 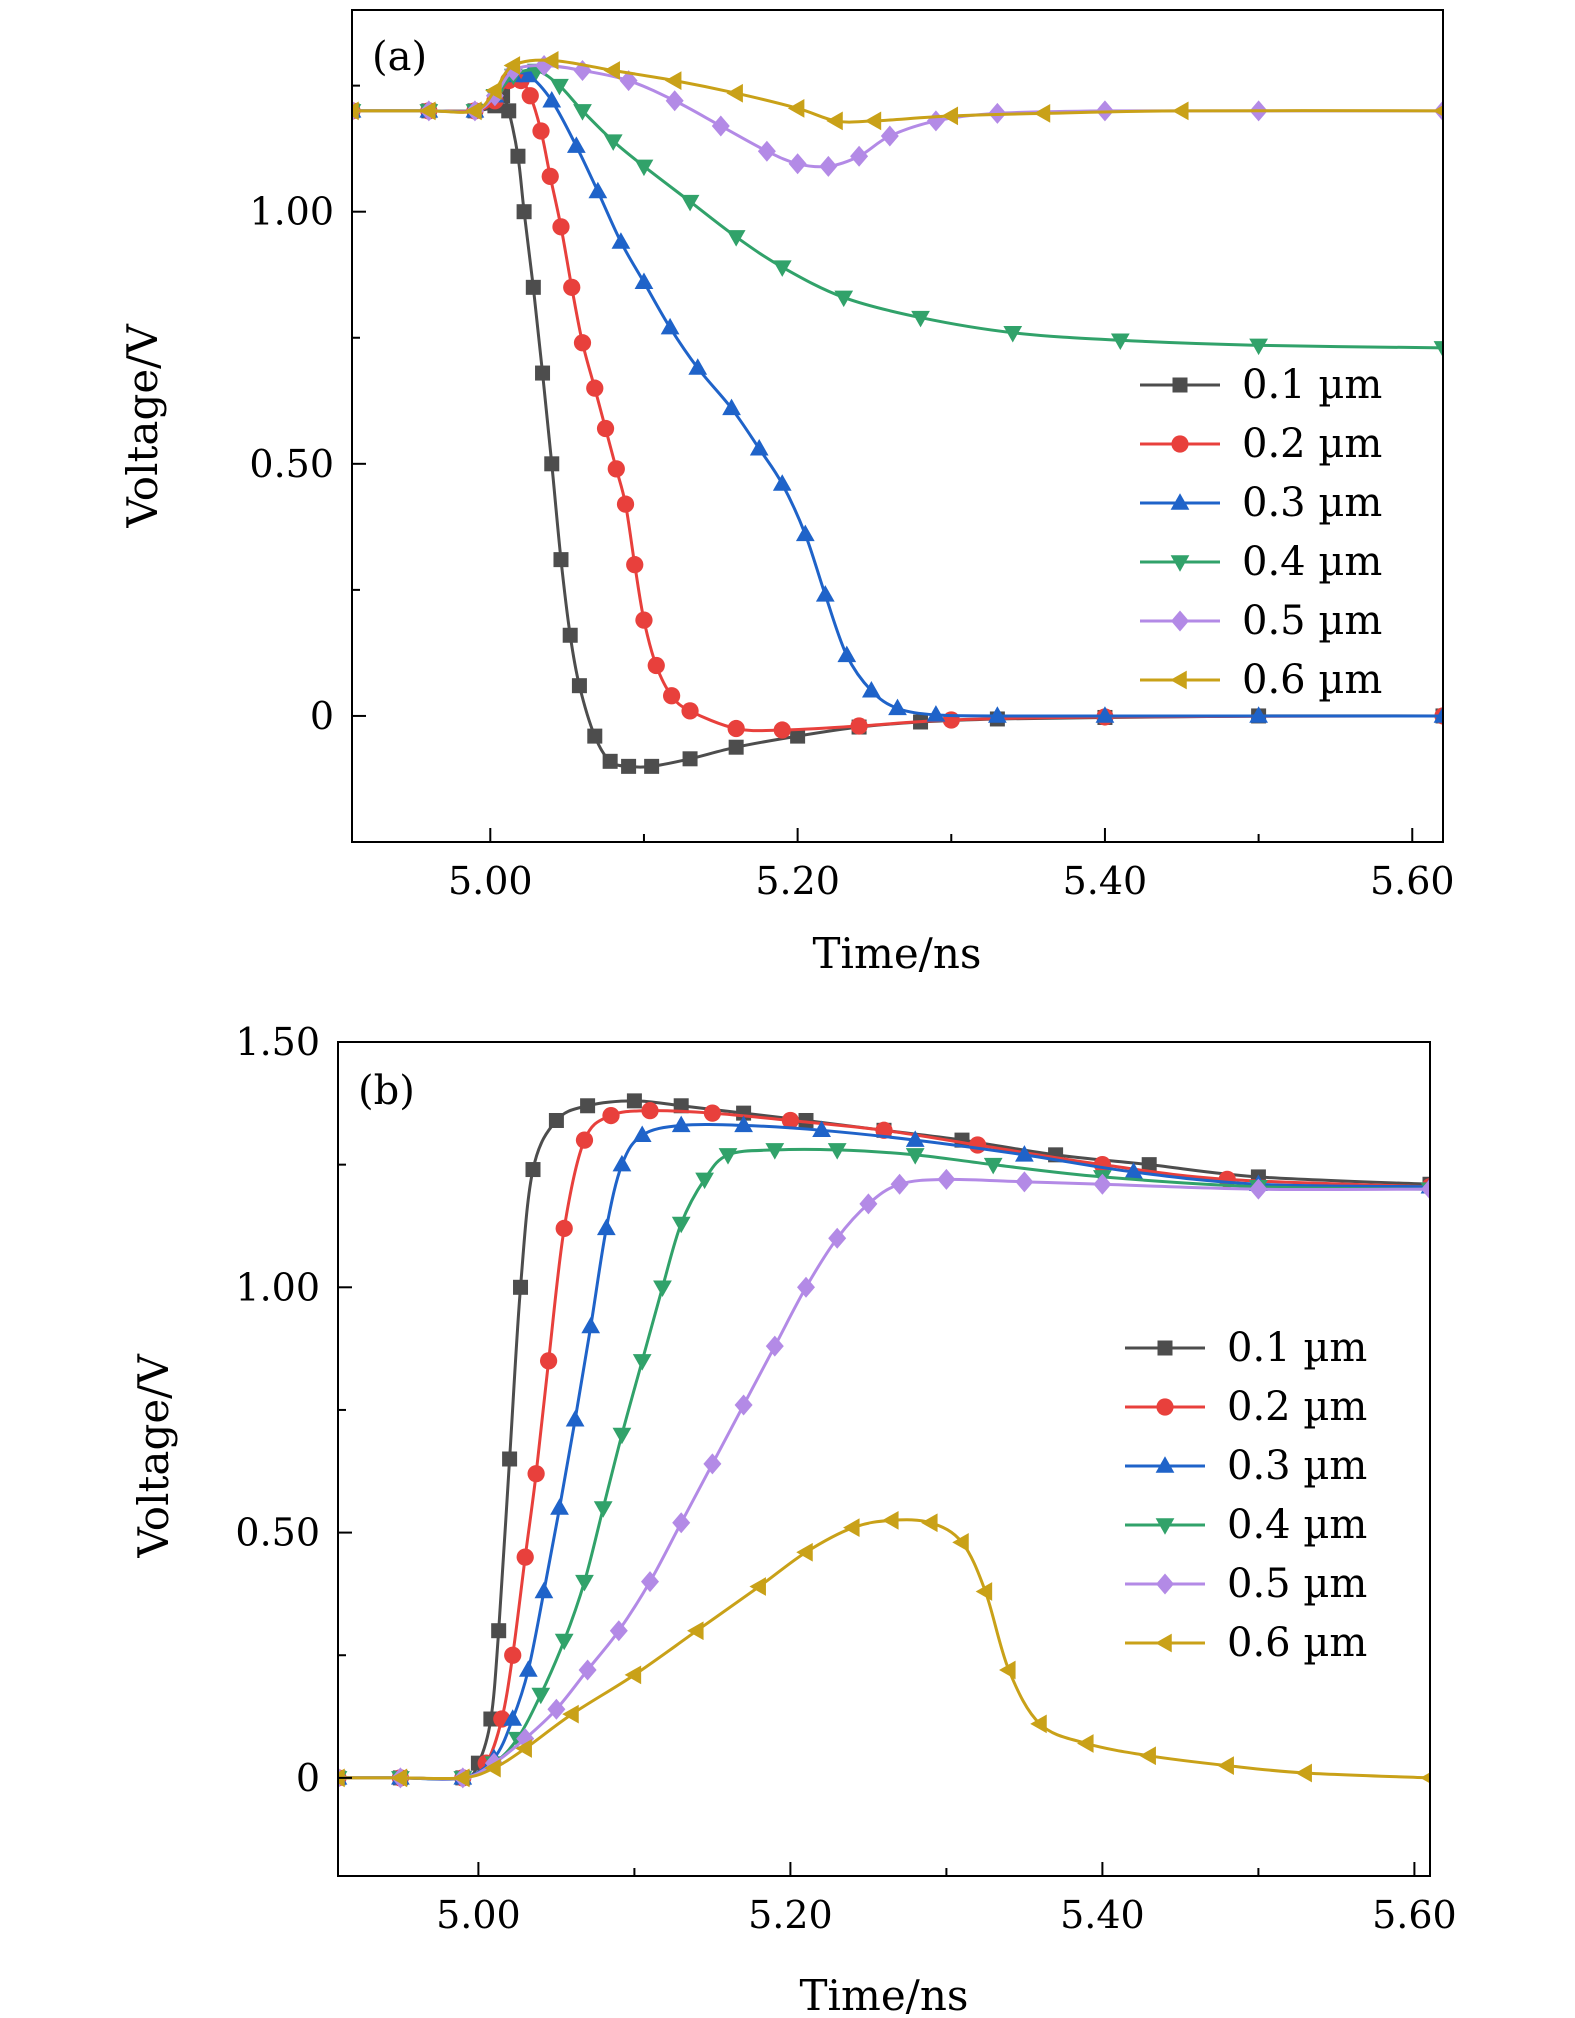 I want to click on legend-item-0-1-m: 0.1 µm, so click(x=1246, y=1348).